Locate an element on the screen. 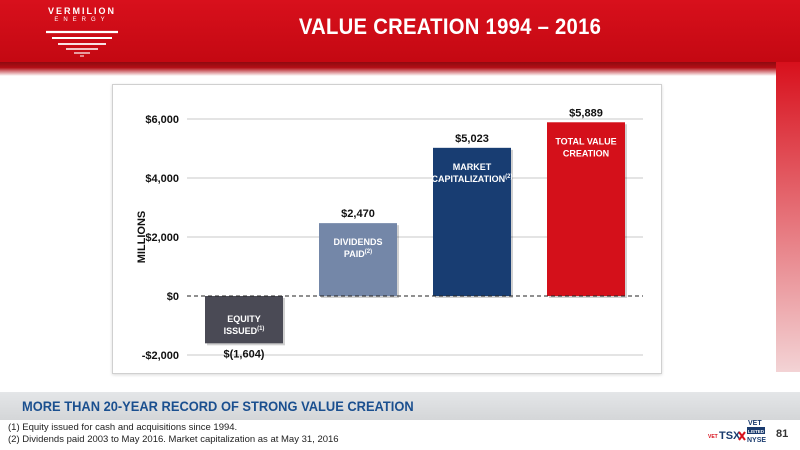 Image resolution: width=800 pixels, height=450 pixels. listing-box: LISTED is located at coordinates (756, 431).